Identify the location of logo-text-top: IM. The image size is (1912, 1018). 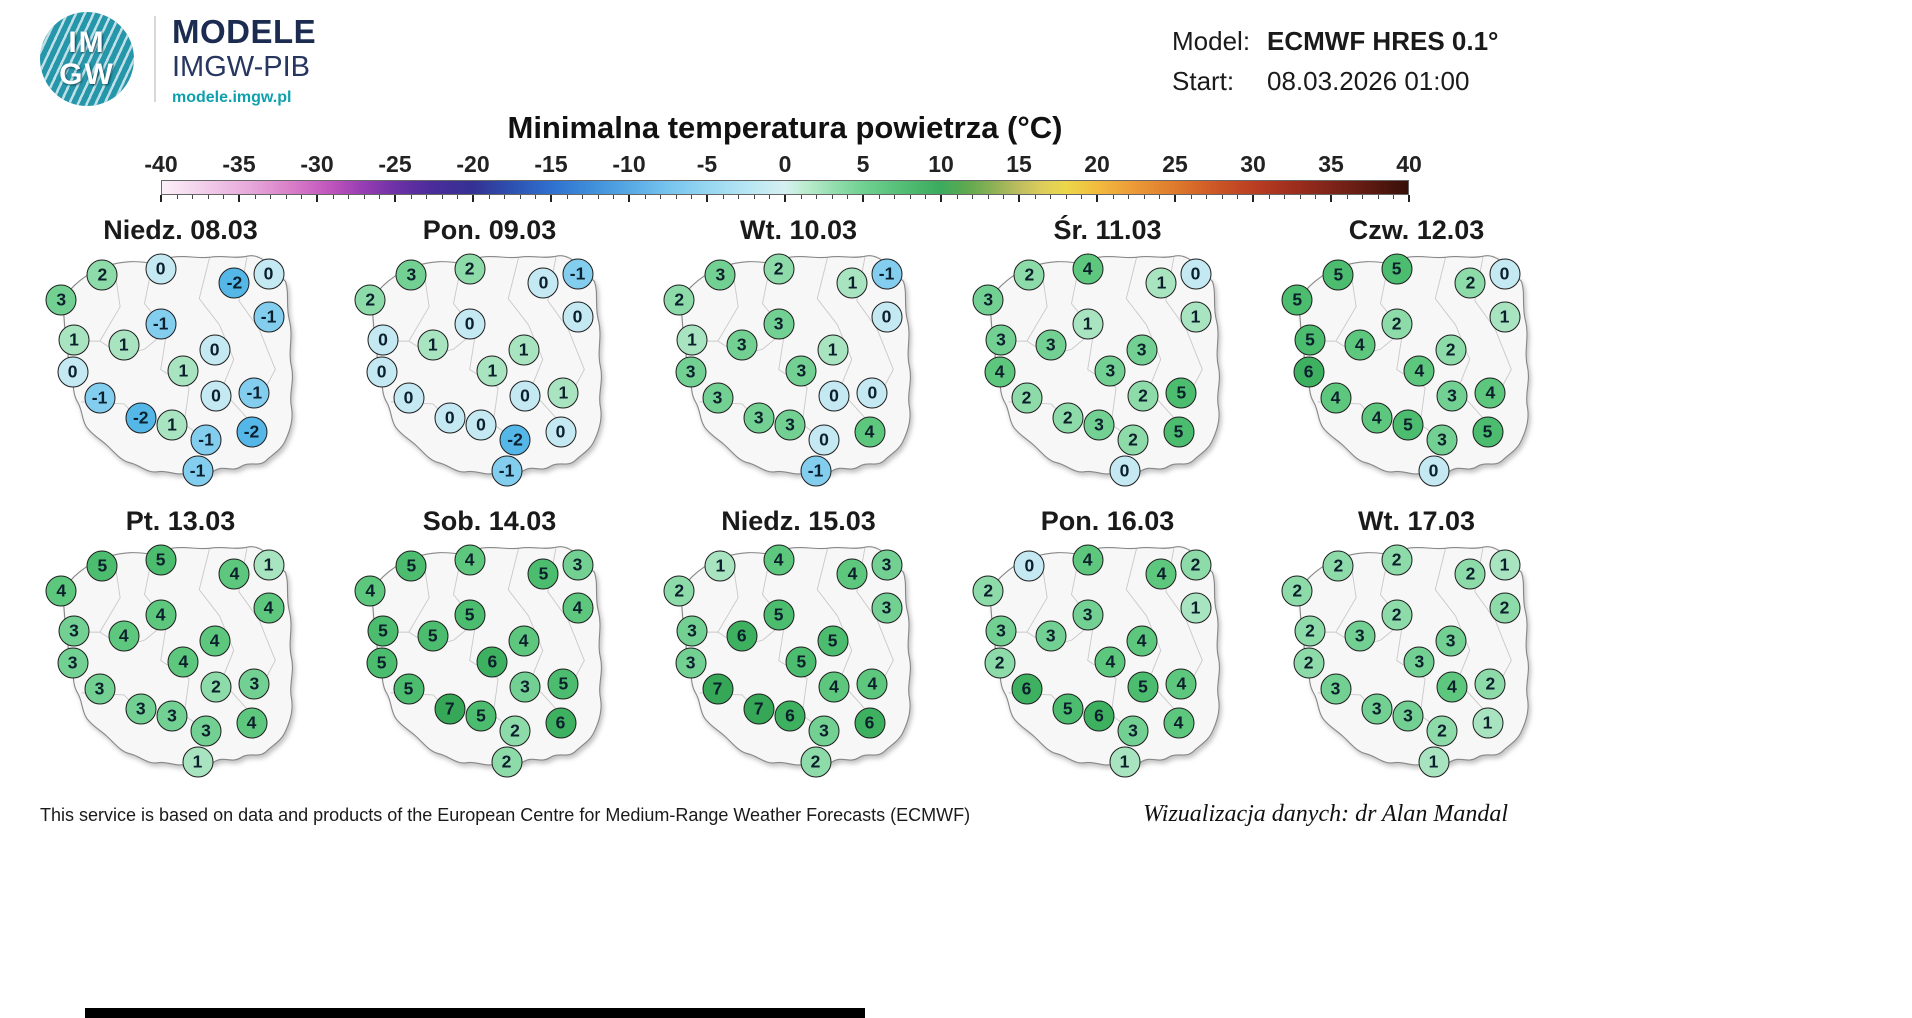
(87, 42).